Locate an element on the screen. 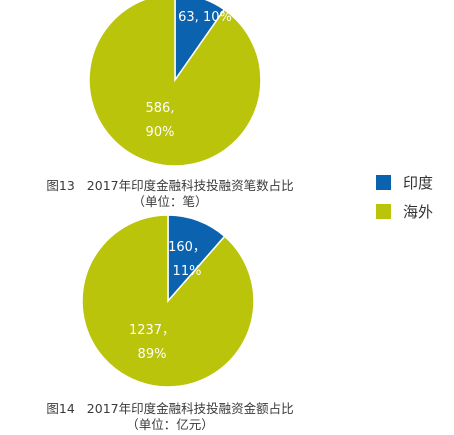 The image size is (454, 435). chart-2-slice-india is located at coordinates (196, 258).